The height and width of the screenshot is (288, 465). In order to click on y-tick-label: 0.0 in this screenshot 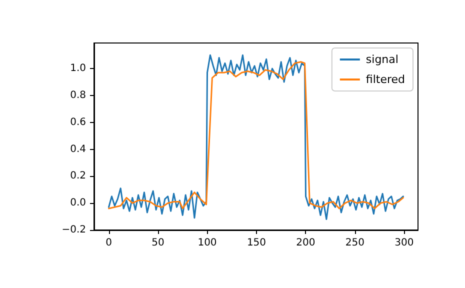, I will do `click(78, 203)`.